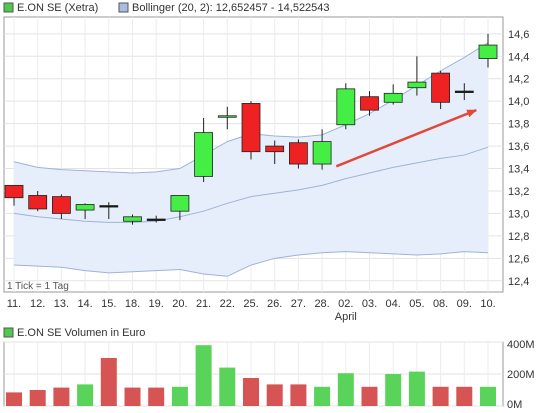  Describe the element at coordinates (518, 170) in the screenshot. I see `price-y-tick-label: 13,4` at that location.